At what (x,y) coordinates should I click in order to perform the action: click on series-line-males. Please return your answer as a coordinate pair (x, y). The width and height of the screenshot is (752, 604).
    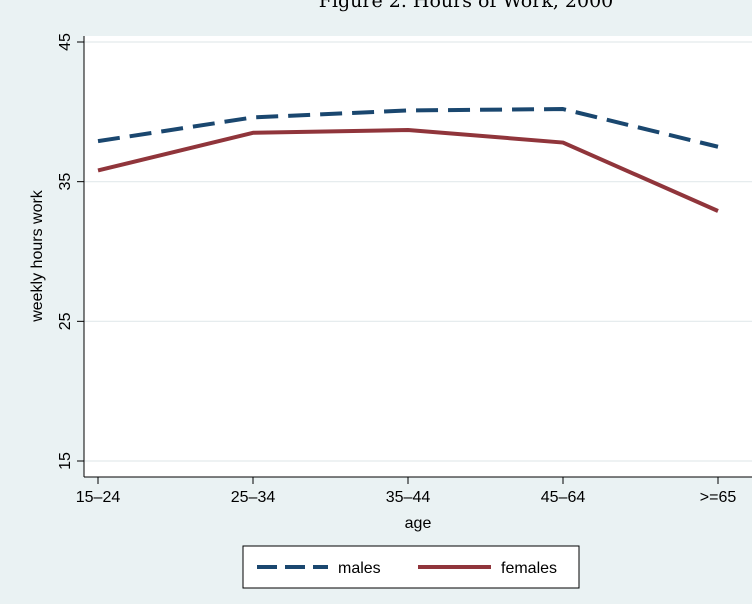
    Looking at the image, I should click on (408, 128).